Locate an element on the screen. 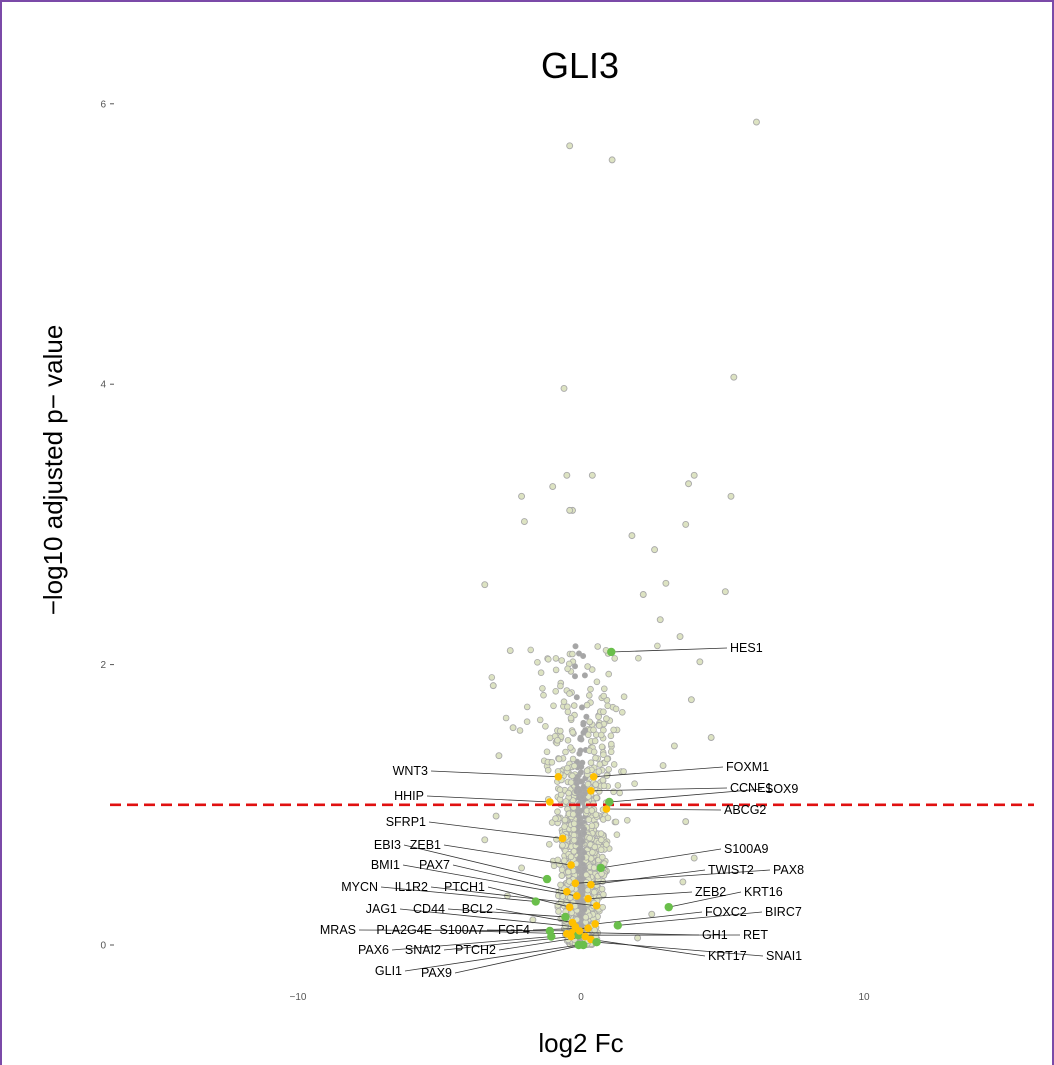  gene-label: ZEB1 is located at coordinates (425, 845).